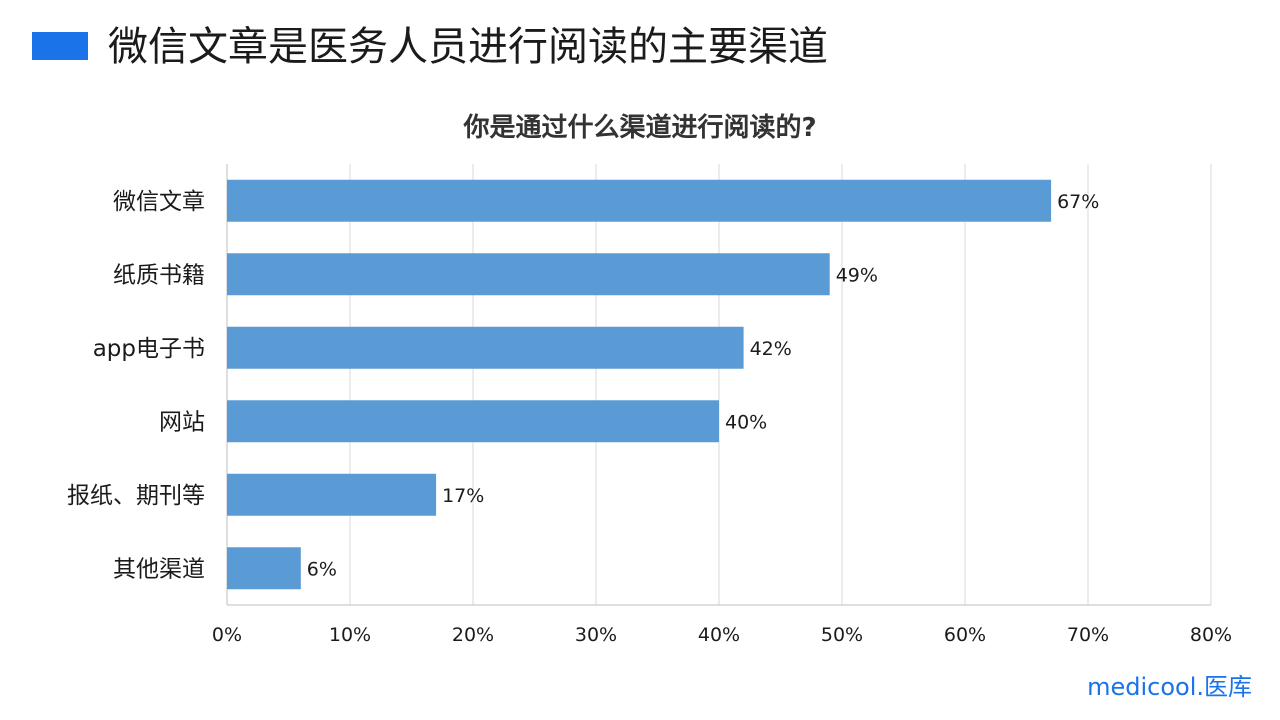 The width and height of the screenshot is (1280, 720). What do you see at coordinates (857, 275) in the screenshot?
I see `data-label: 49%` at bounding box center [857, 275].